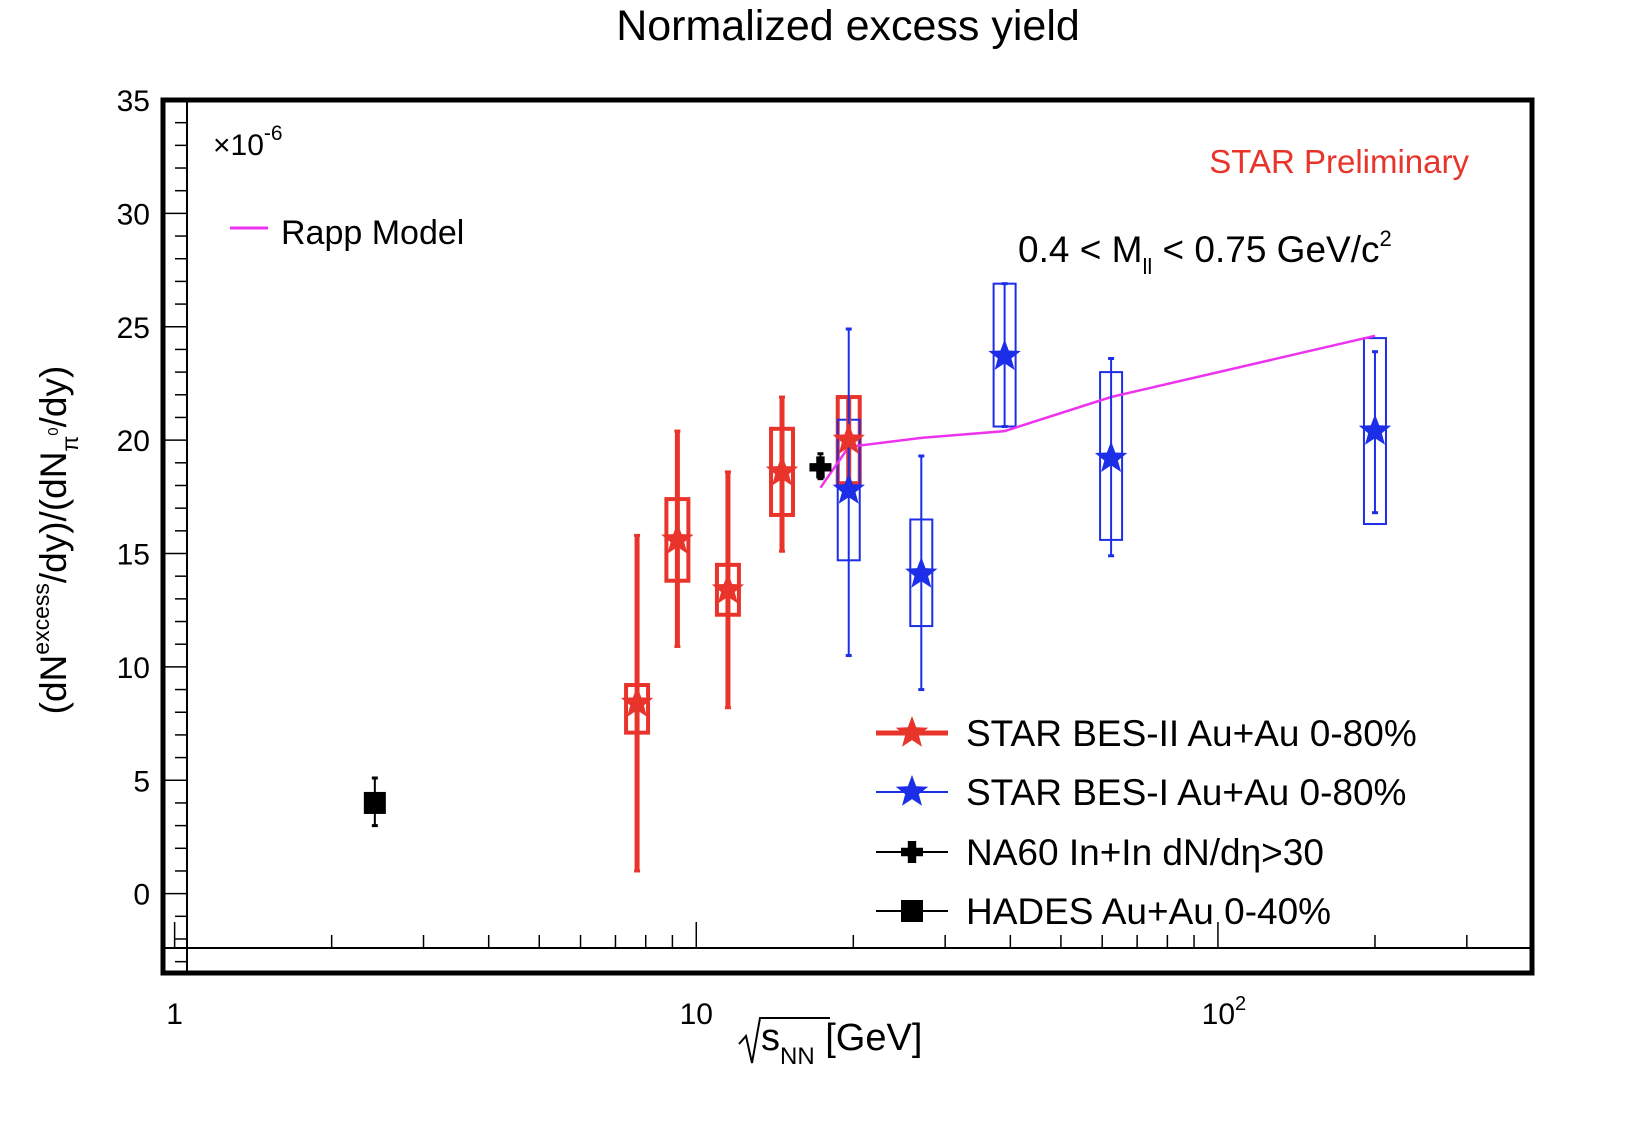  What do you see at coordinates (912, 731) in the screenshot?
I see `legend-entry-star-bes-ii-marker` at bounding box center [912, 731].